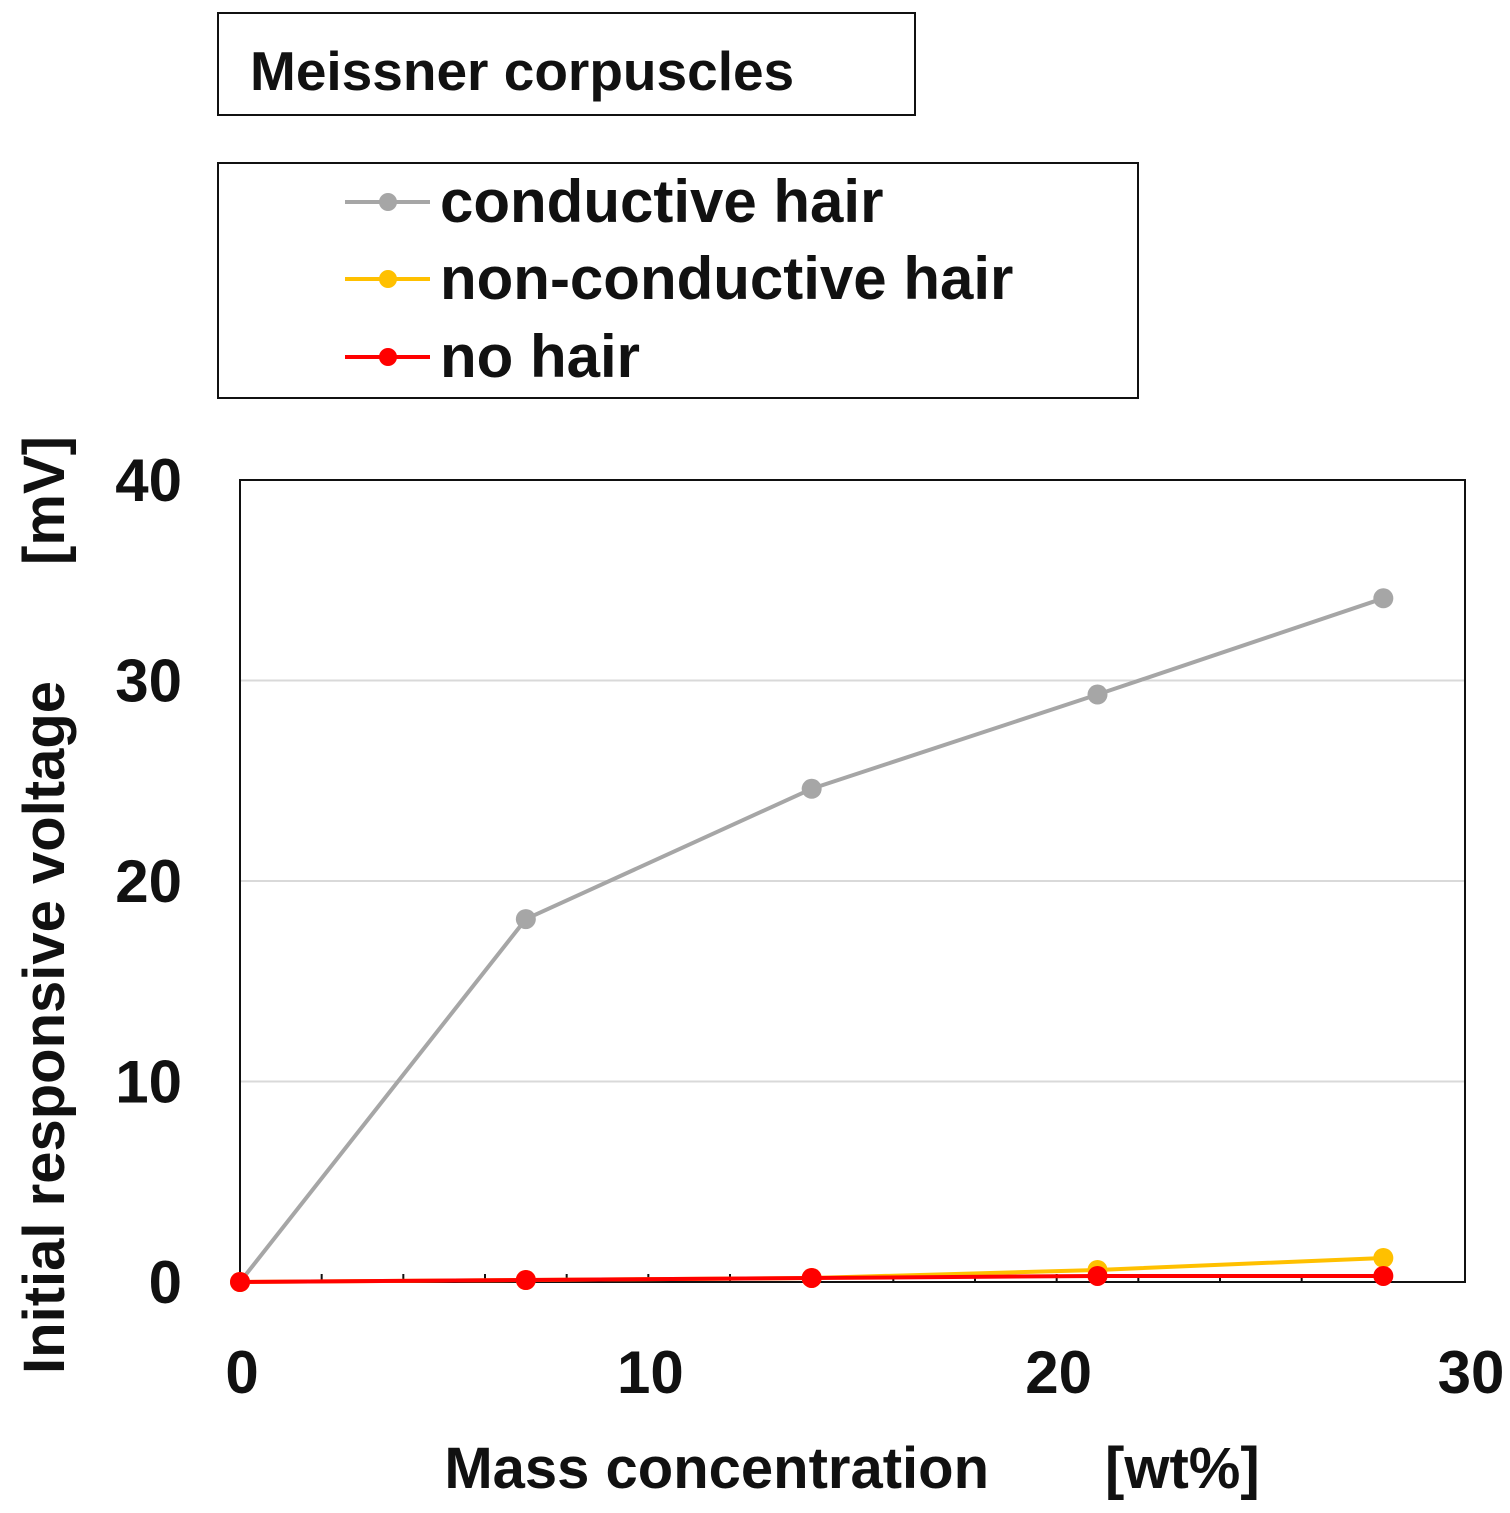 This screenshot has width=1510, height=1513. Describe the element at coordinates (1058, 1372) in the screenshot. I see `x-tick-label: 20` at that location.